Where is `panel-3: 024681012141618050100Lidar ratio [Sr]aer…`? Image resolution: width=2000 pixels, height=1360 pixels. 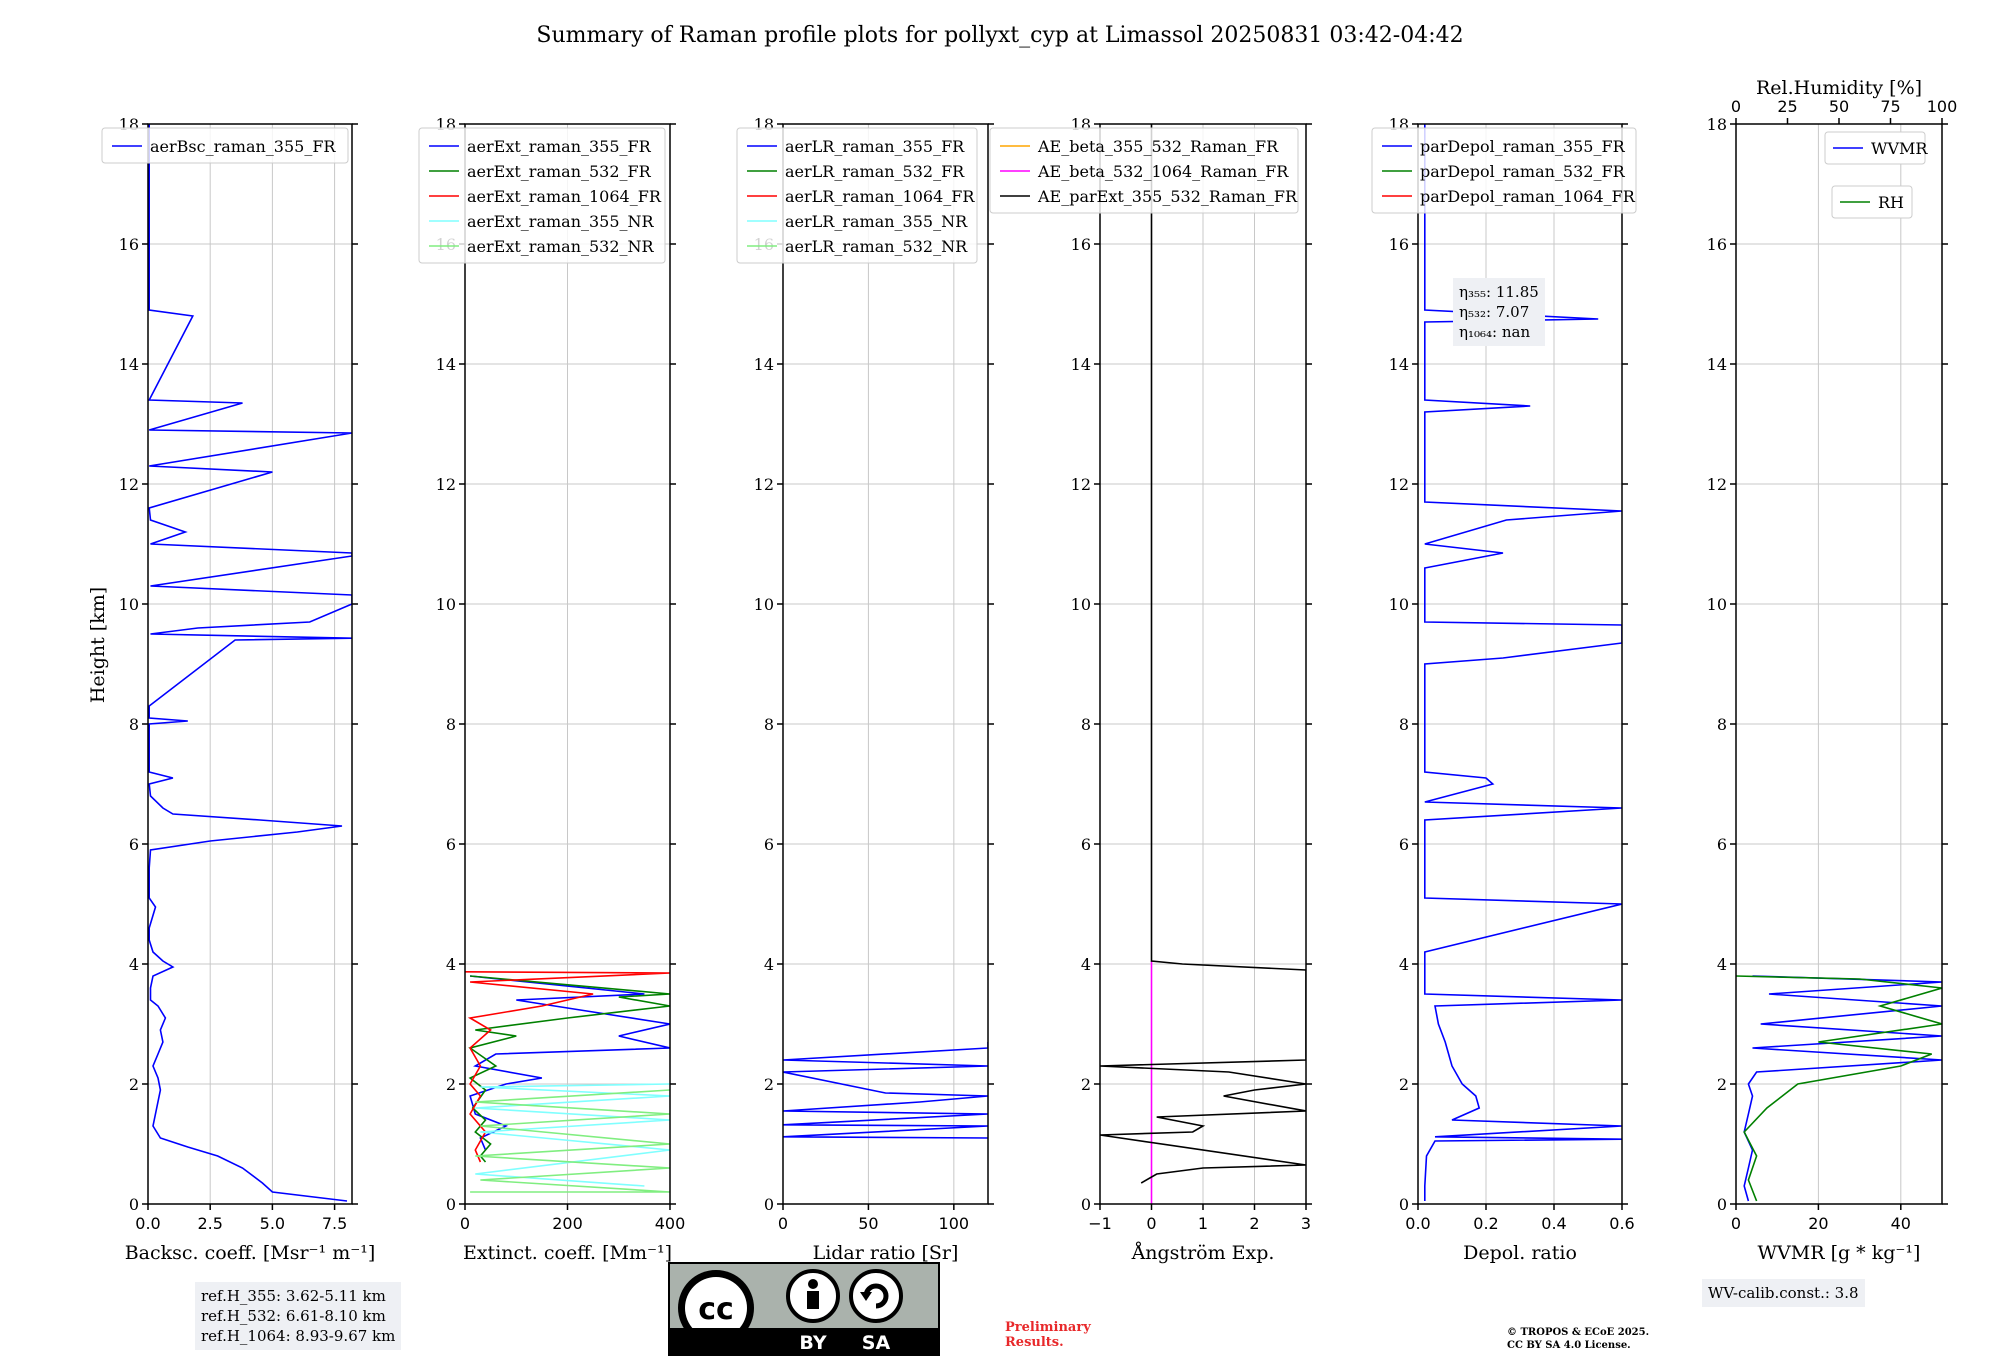 panel-3: 024681012141618050100Lidar ratio [Sr]aer… is located at coordinates (865, 689).